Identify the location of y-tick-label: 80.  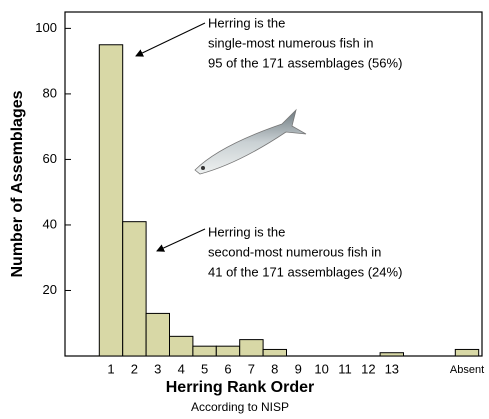
(50, 92).